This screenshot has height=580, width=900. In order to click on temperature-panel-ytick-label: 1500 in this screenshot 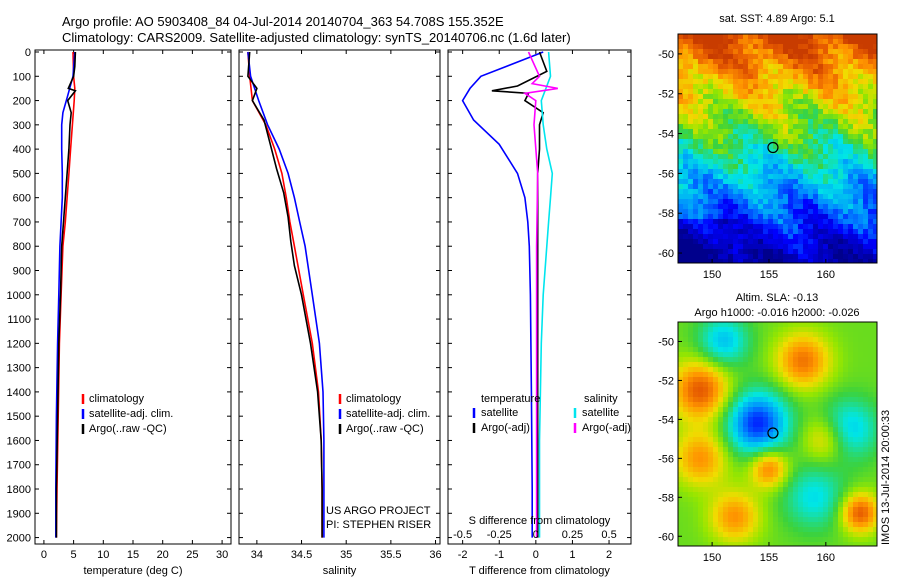, I will do `click(19, 417)`.